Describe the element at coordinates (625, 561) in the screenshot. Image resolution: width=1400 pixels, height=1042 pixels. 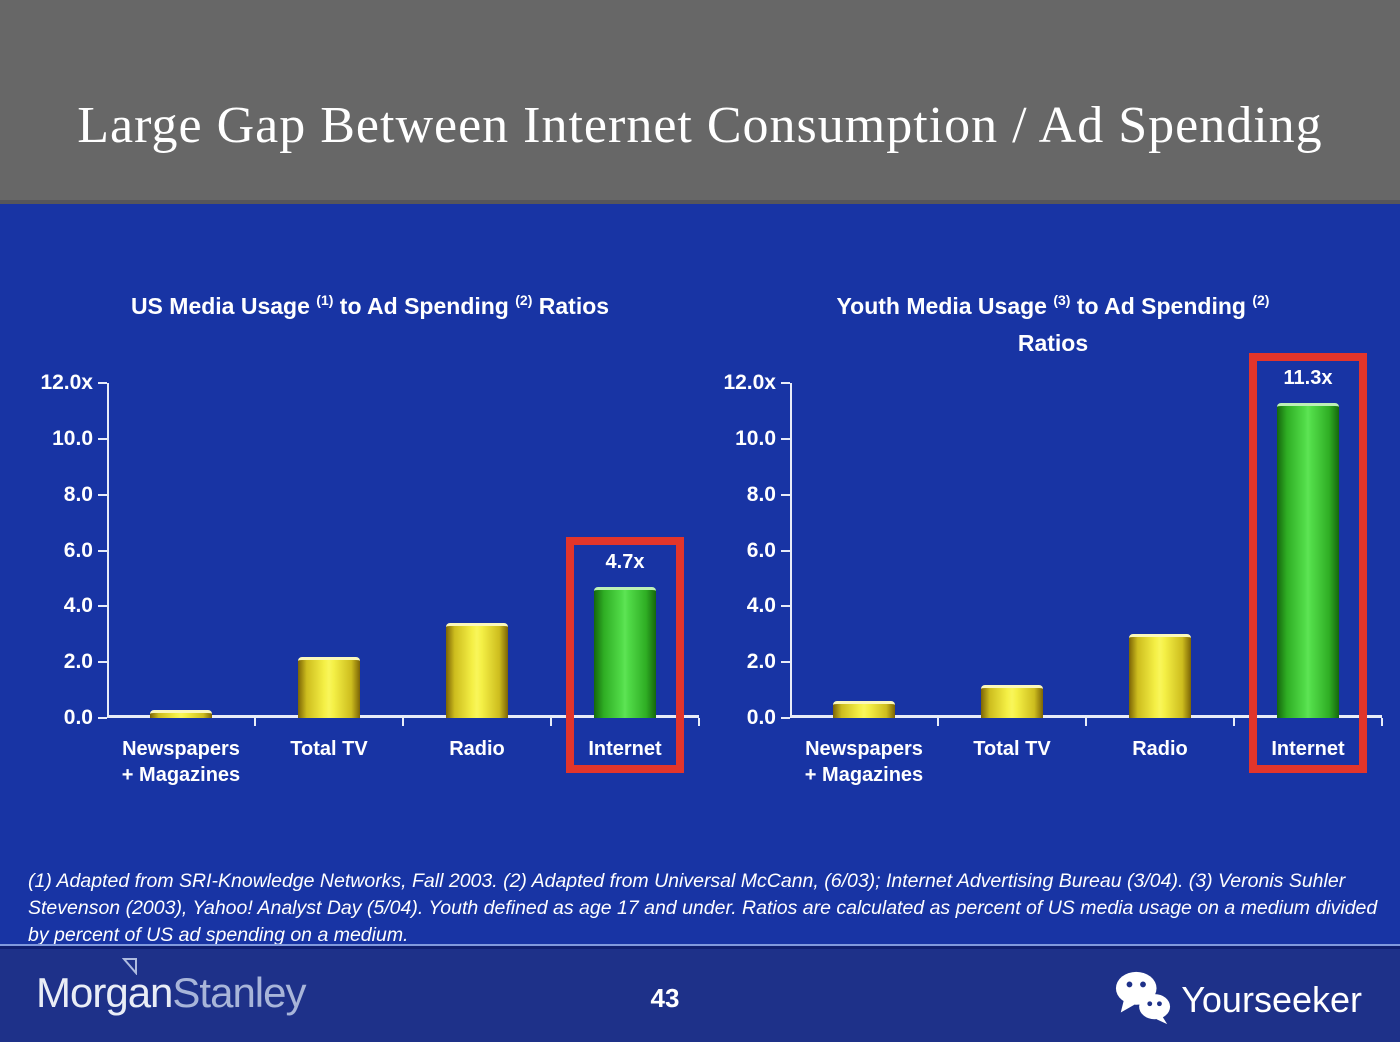
I see `bar-value-label: 4.7x` at that location.